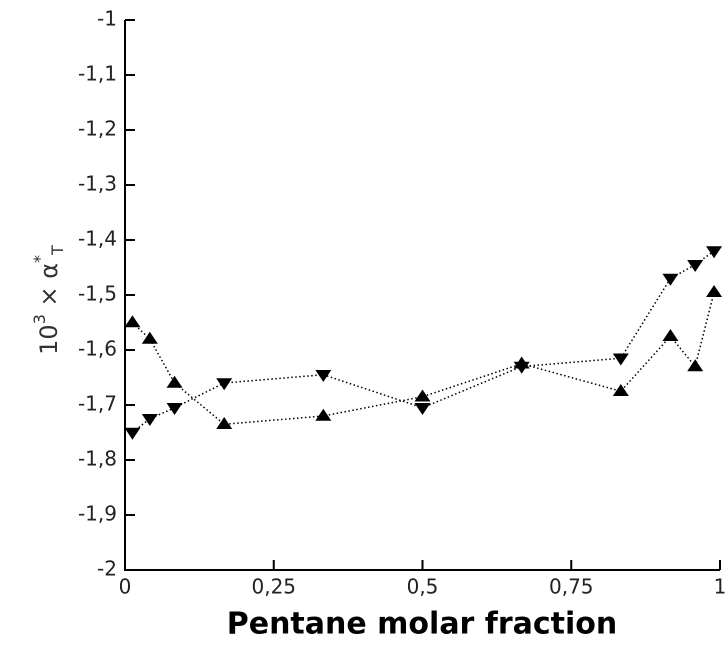  Describe the element at coordinates (49, 339) in the screenshot. I see `y-label-base: 10` at that location.